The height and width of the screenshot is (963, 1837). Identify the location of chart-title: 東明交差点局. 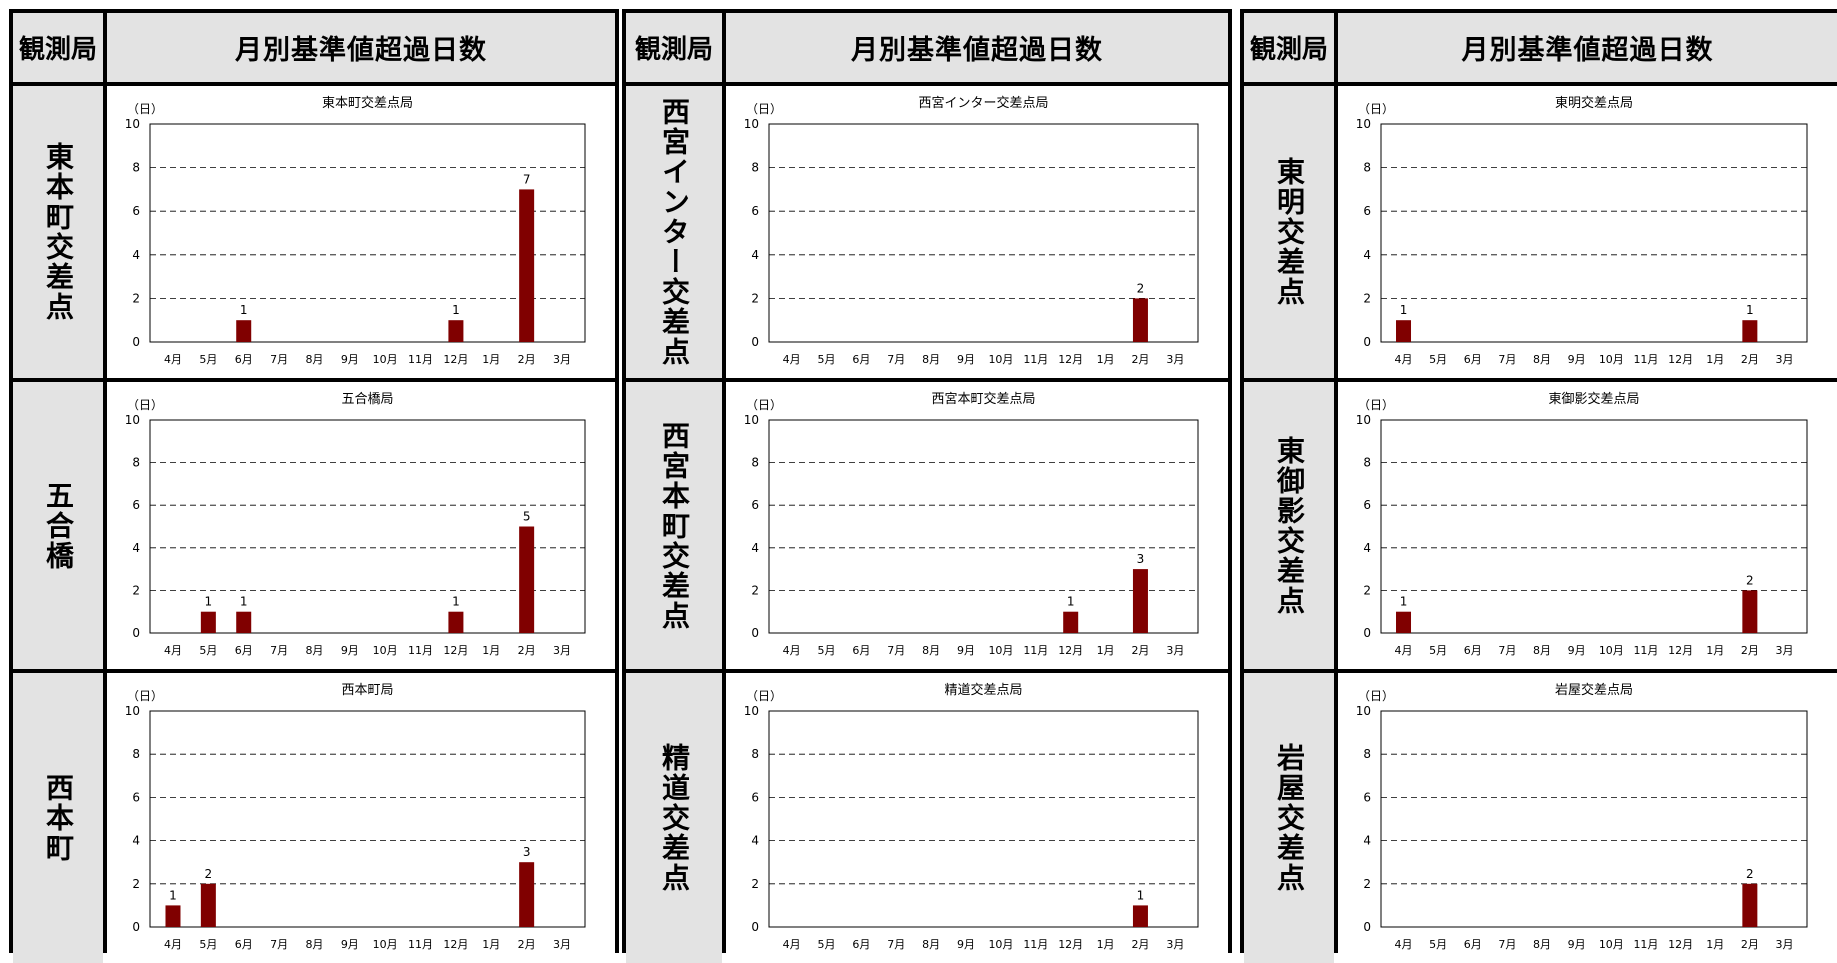
(1594, 103).